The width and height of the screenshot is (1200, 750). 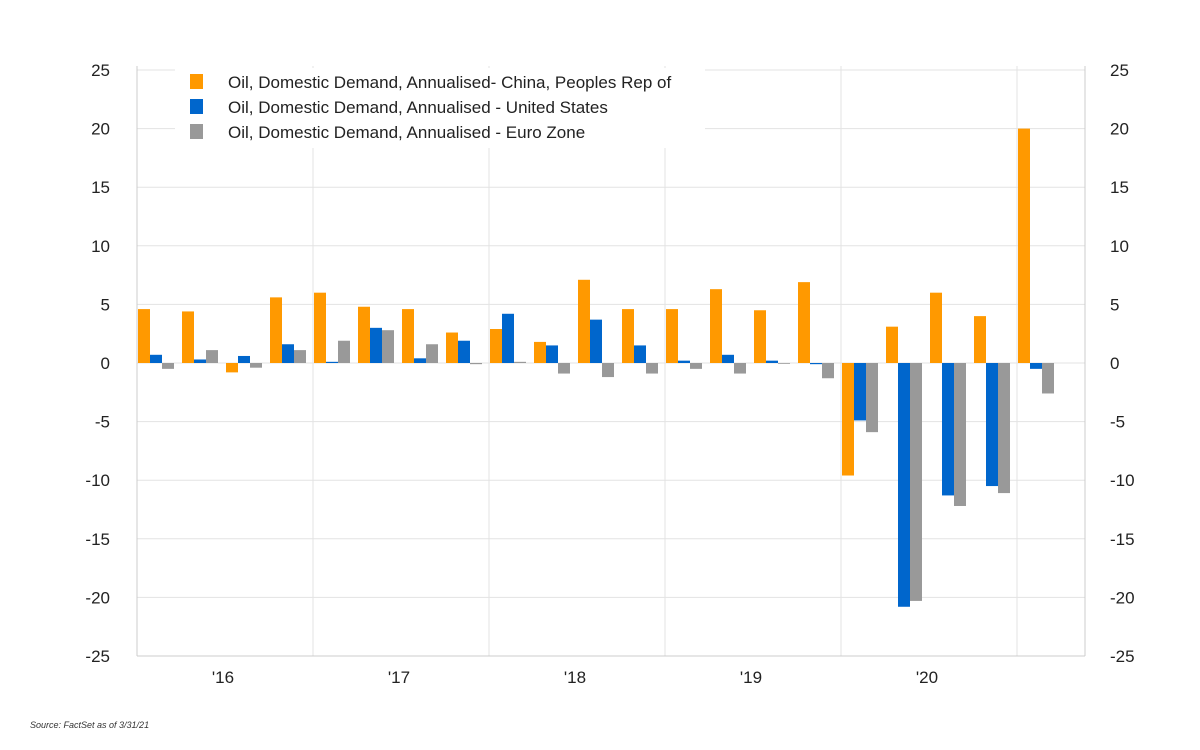 I want to click on y-tick-label-left: -20, so click(x=97, y=597).